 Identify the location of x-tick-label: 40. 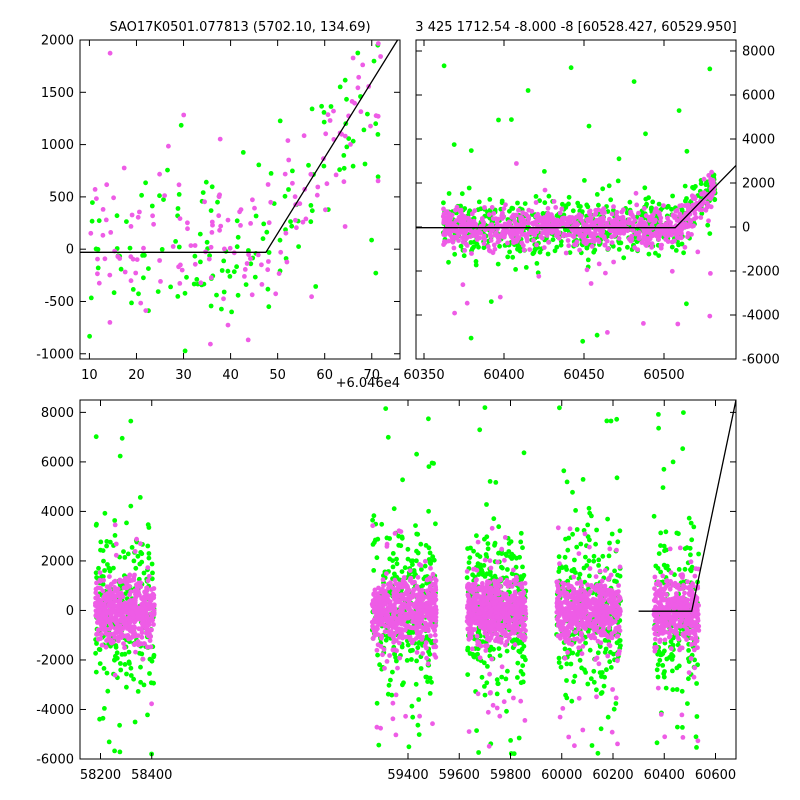
(230, 375).